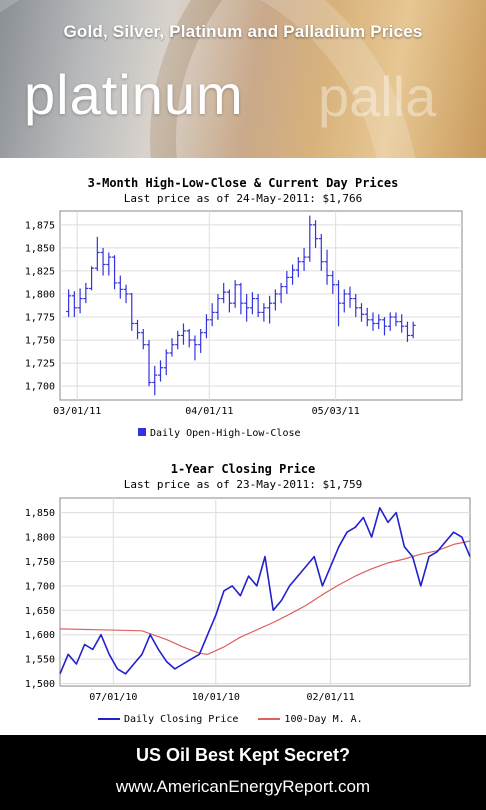  What do you see at coordinates (209, 411) in the screenshot?
I see `c1-xtick-label: 04/01/11` at bounding box center [209, 411].